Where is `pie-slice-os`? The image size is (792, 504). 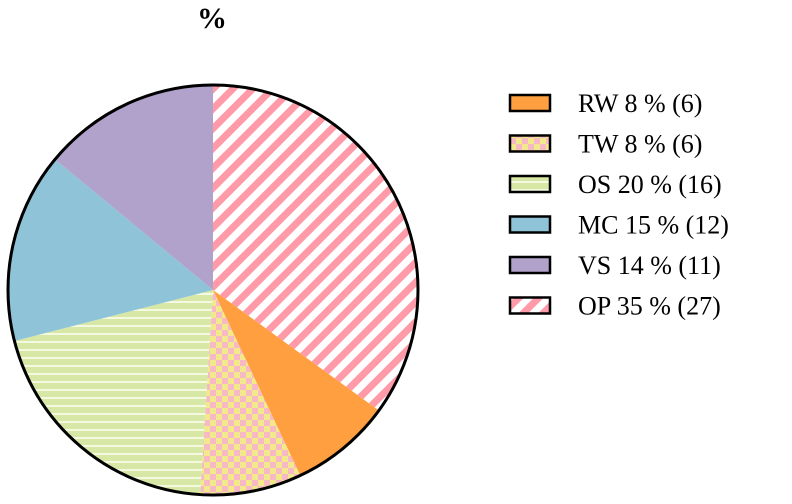 pie-slice-os is located at coordinates (114, 392).